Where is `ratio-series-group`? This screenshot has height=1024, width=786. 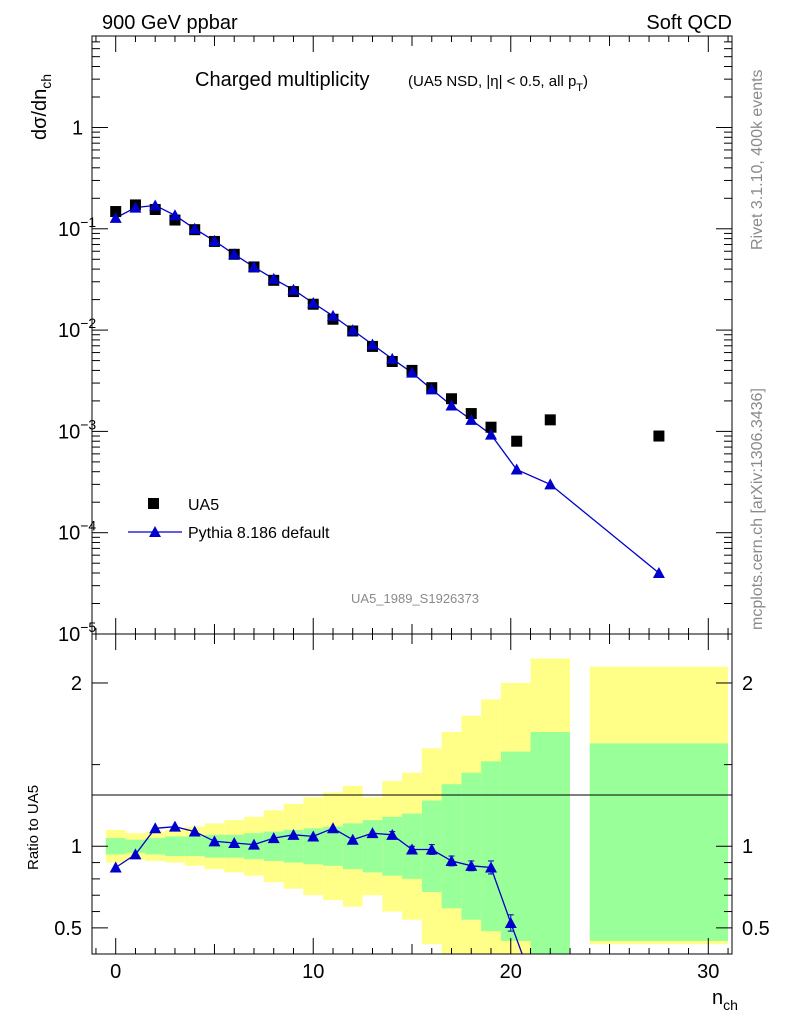
ratio-series-group is located at coordinates (316, 887).